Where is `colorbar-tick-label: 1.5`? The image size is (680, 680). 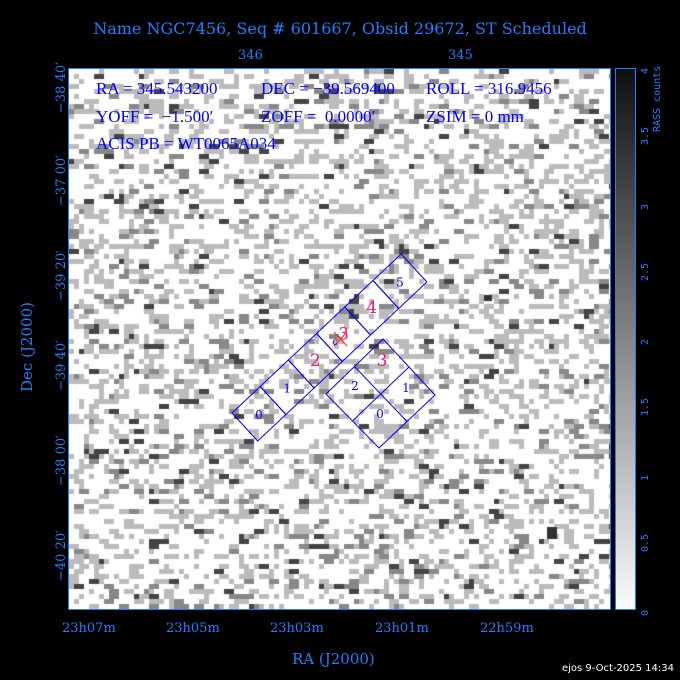 colorbar-tick-label: 1.5 is located at coordinates (645, 407).